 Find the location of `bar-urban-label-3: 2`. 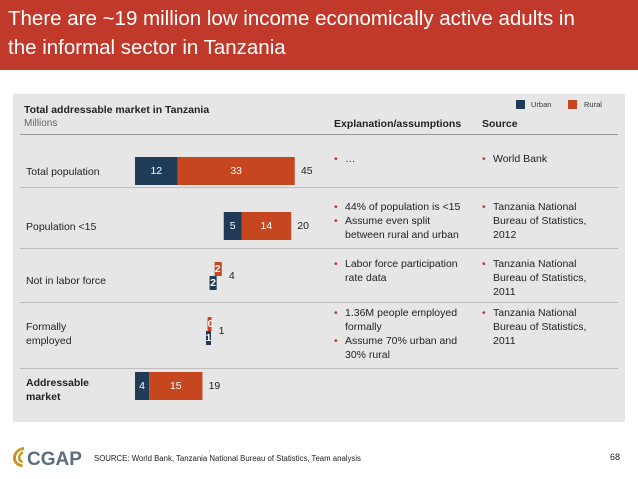

bar-urban-label-3: 2 is located at coordinates (213, 283).